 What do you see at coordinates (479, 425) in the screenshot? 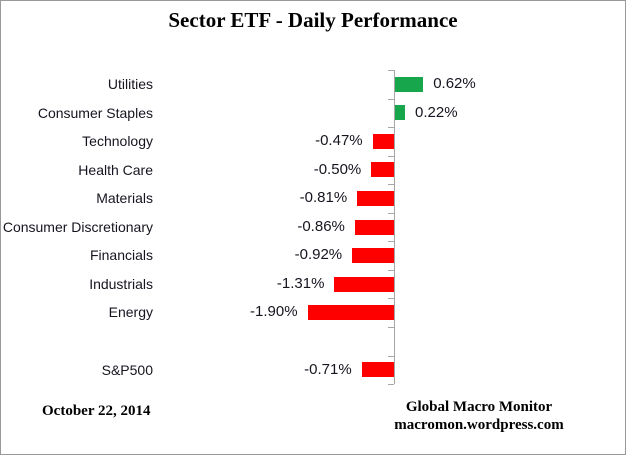
I see `footer-credit-line2: macromon.wordpress.com` at bounding box center [479, 425].